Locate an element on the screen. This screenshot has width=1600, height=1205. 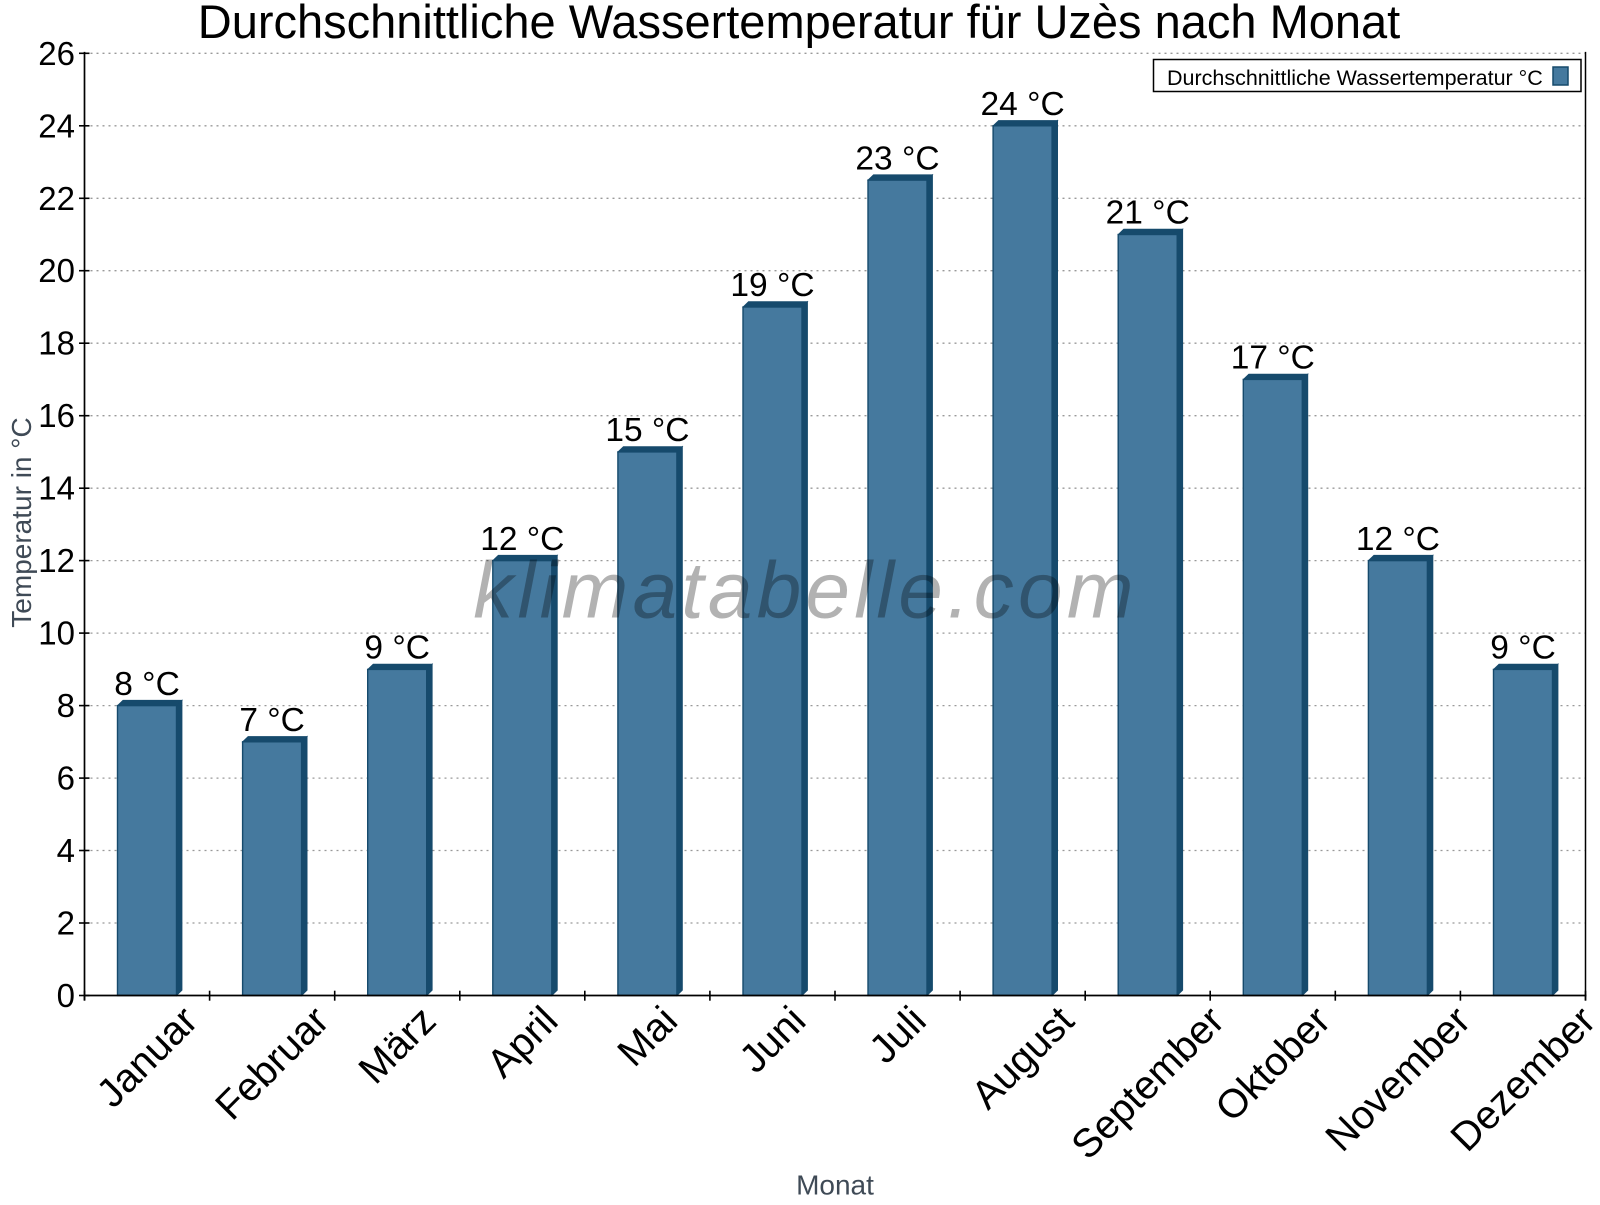
svg-text: 8 is located at coordinates (66, 705).